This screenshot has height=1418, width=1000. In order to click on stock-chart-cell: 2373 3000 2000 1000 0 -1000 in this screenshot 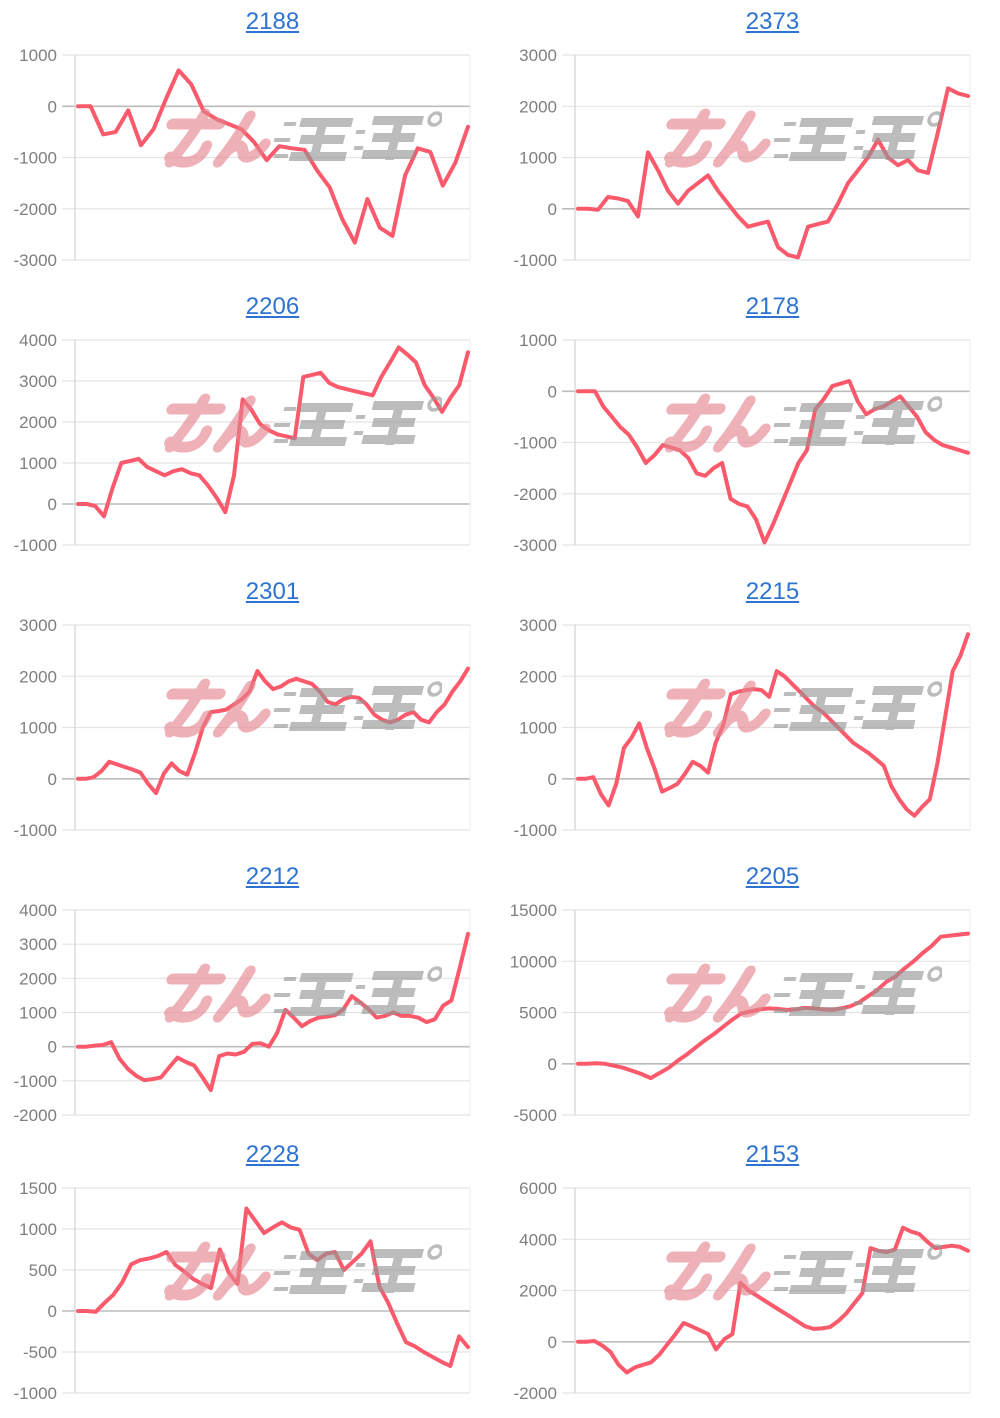, I will do `click(750, 142)`.